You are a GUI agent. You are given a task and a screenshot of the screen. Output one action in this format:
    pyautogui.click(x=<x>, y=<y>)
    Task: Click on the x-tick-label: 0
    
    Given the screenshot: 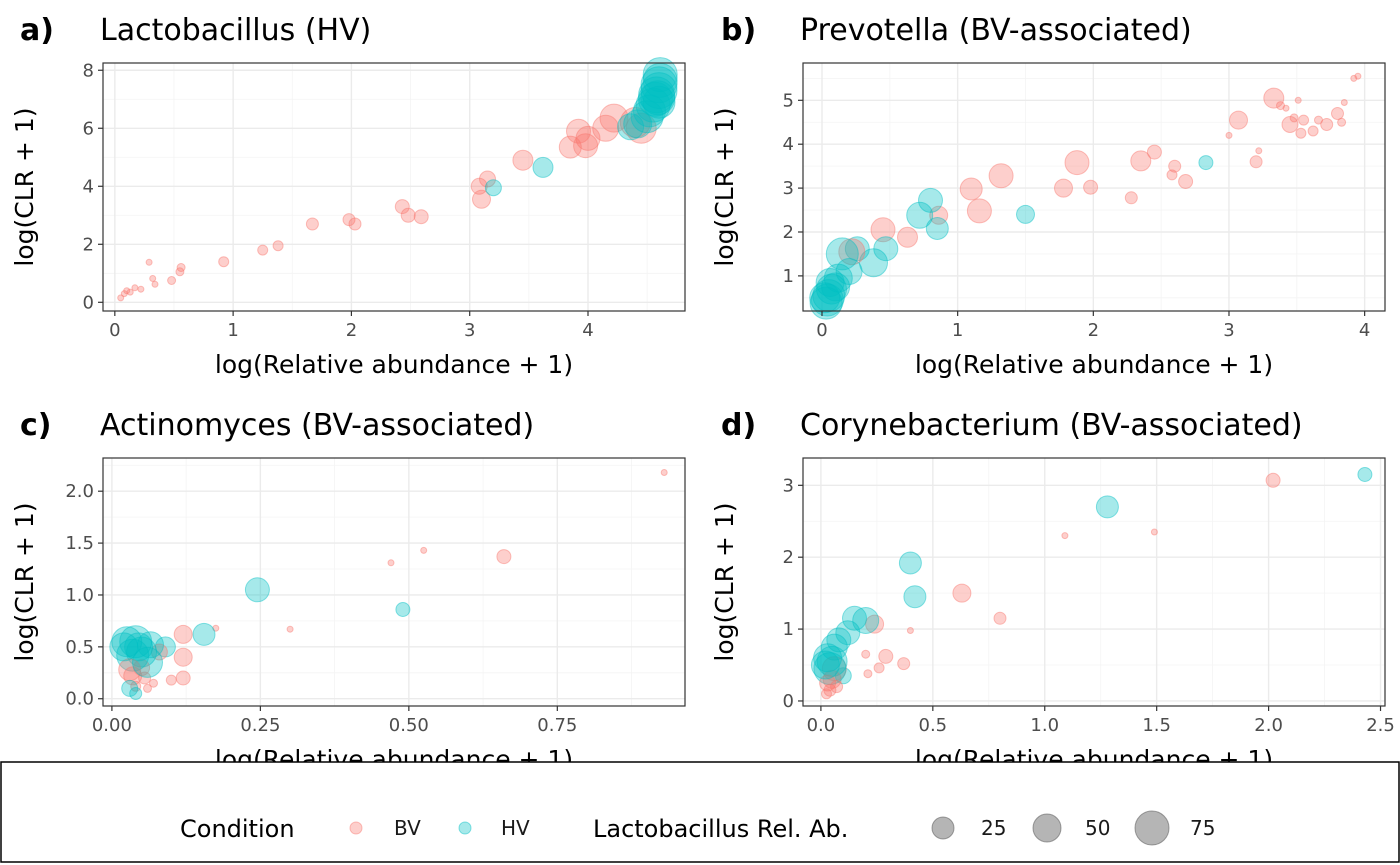 What is the action you would take?
    pyautogui.click(x=821, y=330)
    